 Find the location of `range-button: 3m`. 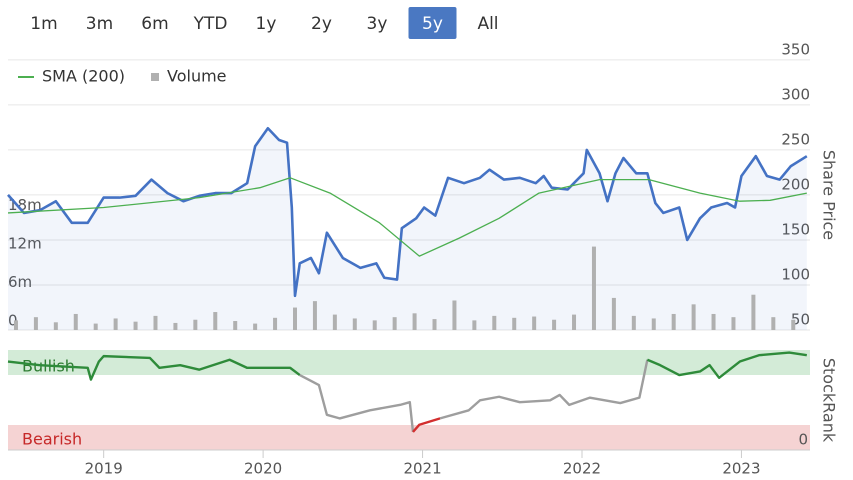

range-button: 3m is located at coordinates (99, 24).